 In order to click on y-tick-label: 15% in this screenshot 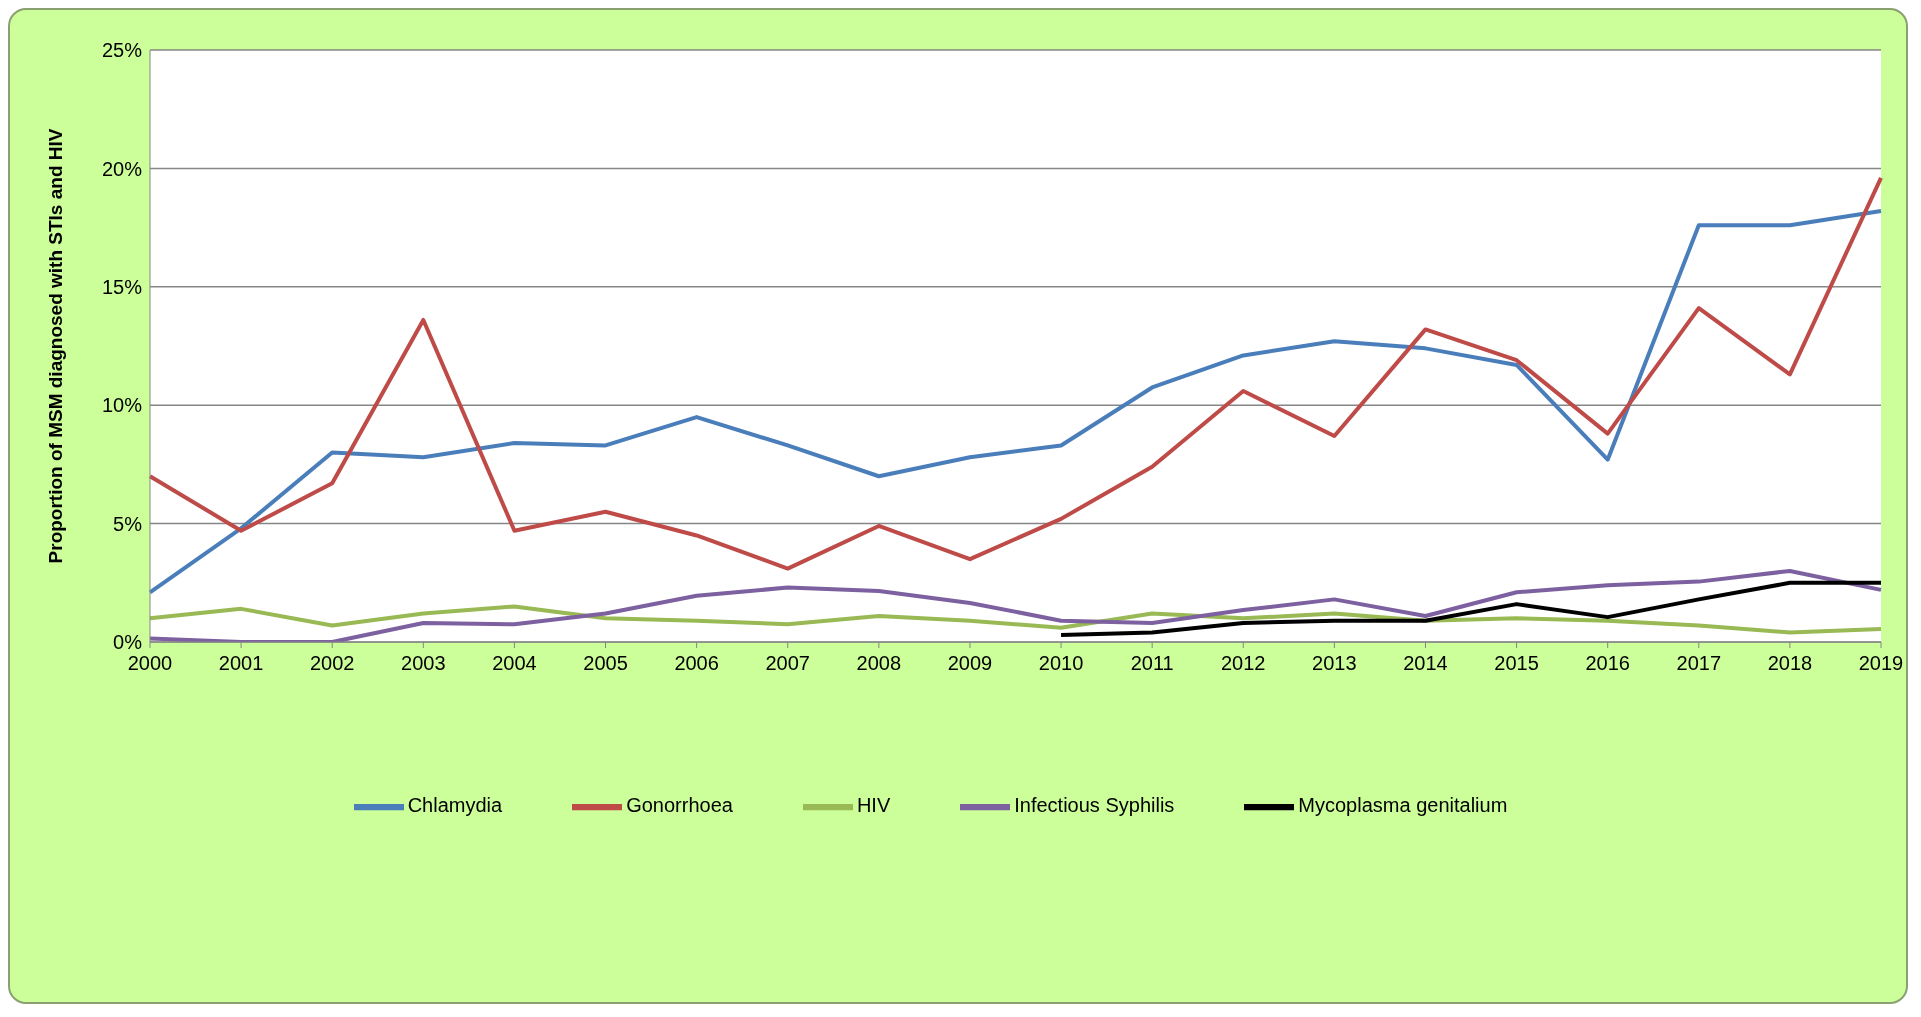, I will do `click(122, 286)`.